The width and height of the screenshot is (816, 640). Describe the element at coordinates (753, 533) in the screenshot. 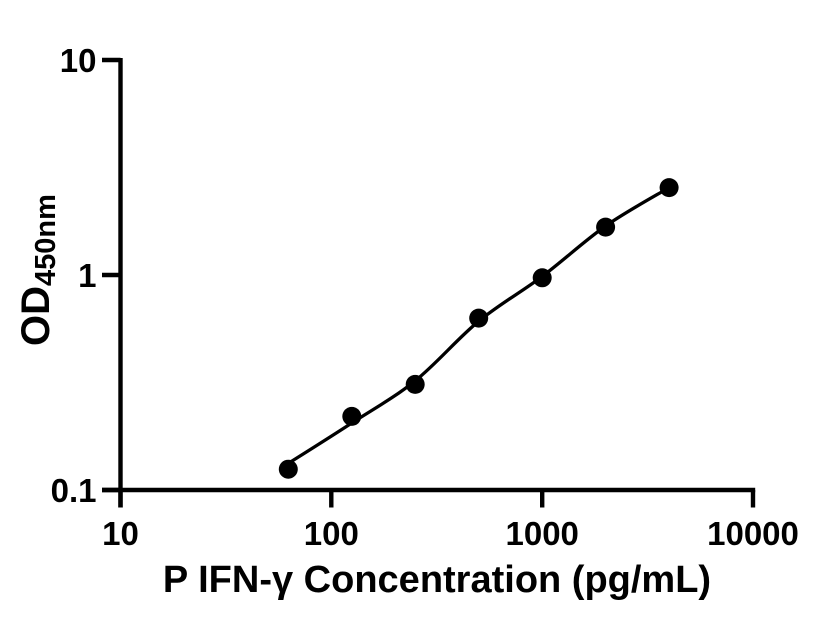

I see `x-tick-label: 10000` at that location.